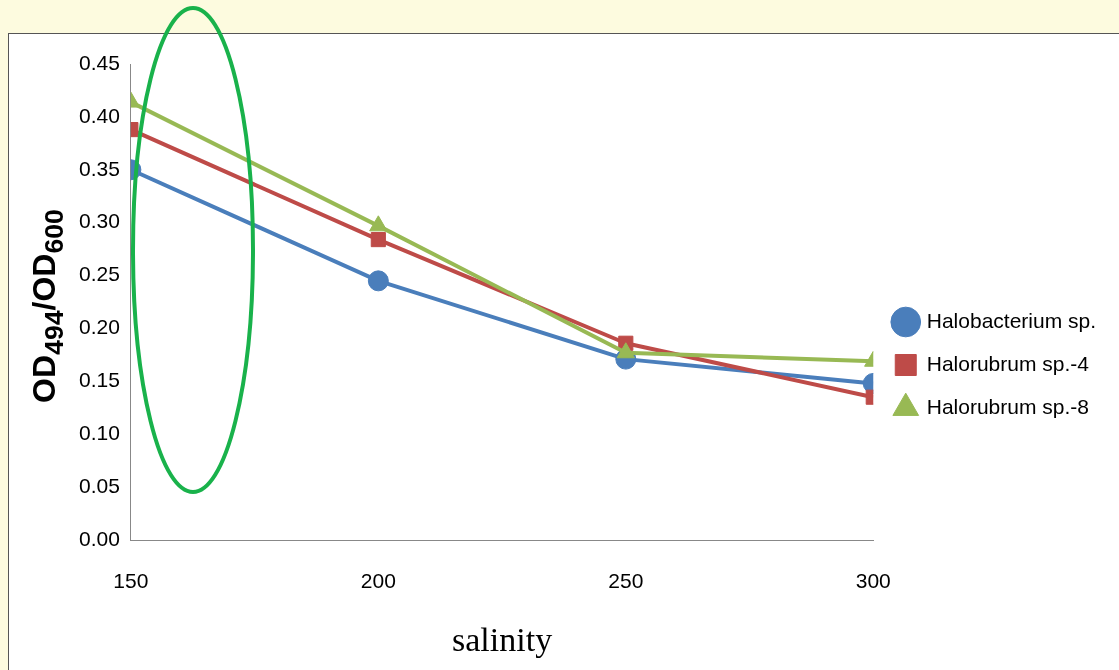 The height and width of the screenshot is (670, 1119). Describe the element at coordinates (99, 485) in the screenshot. I see `y-tick-label: 0.05` at that location.